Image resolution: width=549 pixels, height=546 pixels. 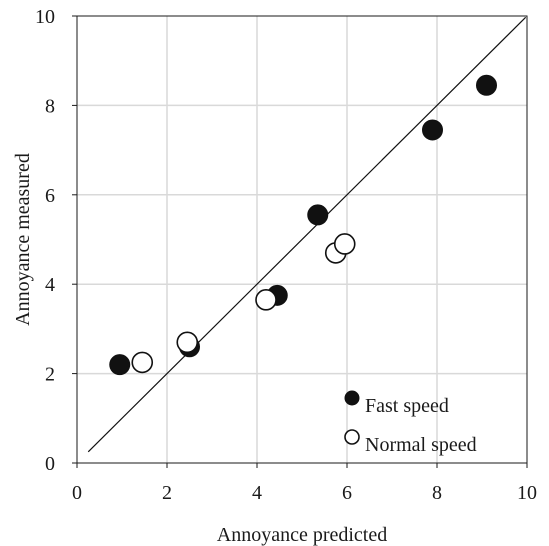 I want to click on legend-label: Fast speed, so click(x=407, y=406).